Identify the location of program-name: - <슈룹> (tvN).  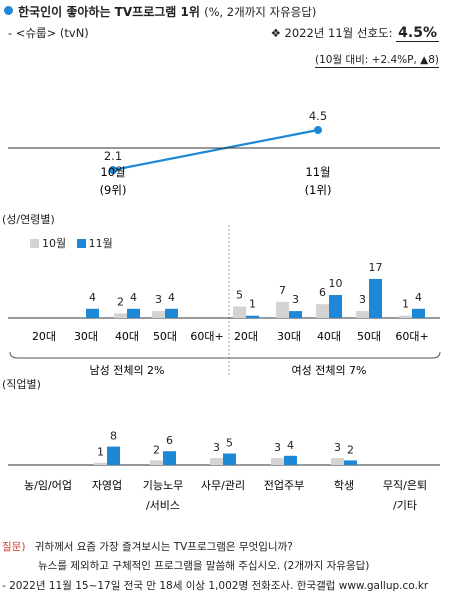
(48, 33).